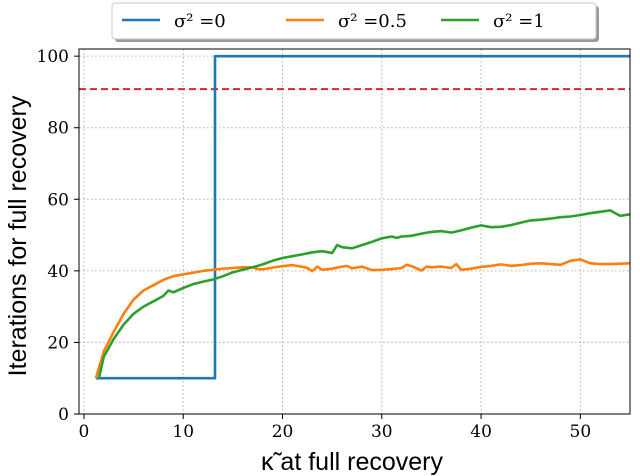 The image size is (640, 476). I want to click on x-tick-label: 20, so click(283, 432).